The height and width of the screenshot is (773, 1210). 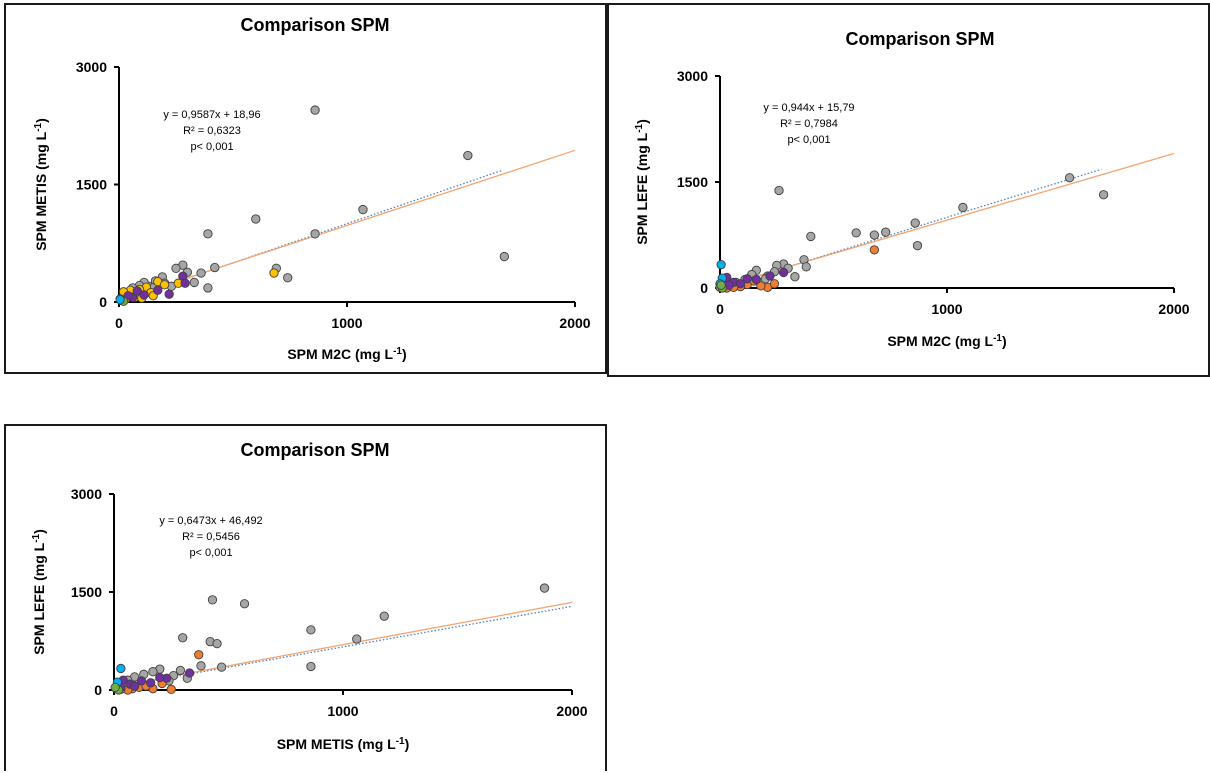 What do you see at coordinates (212, 131) in the screenshot?
I see `regression-annotation: R² = 0,6323` at bounding box center [212, 131].